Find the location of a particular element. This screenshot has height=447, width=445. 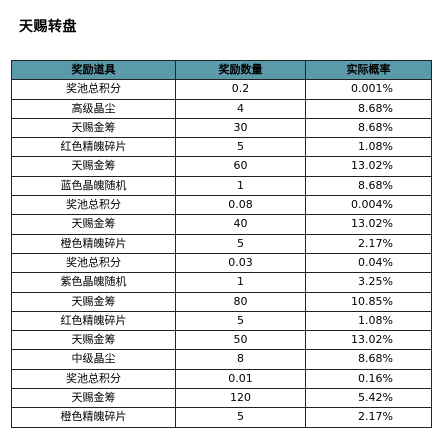

cell-reward-item: 蓝色晶魄随机 is located at coordinates (93, 186).